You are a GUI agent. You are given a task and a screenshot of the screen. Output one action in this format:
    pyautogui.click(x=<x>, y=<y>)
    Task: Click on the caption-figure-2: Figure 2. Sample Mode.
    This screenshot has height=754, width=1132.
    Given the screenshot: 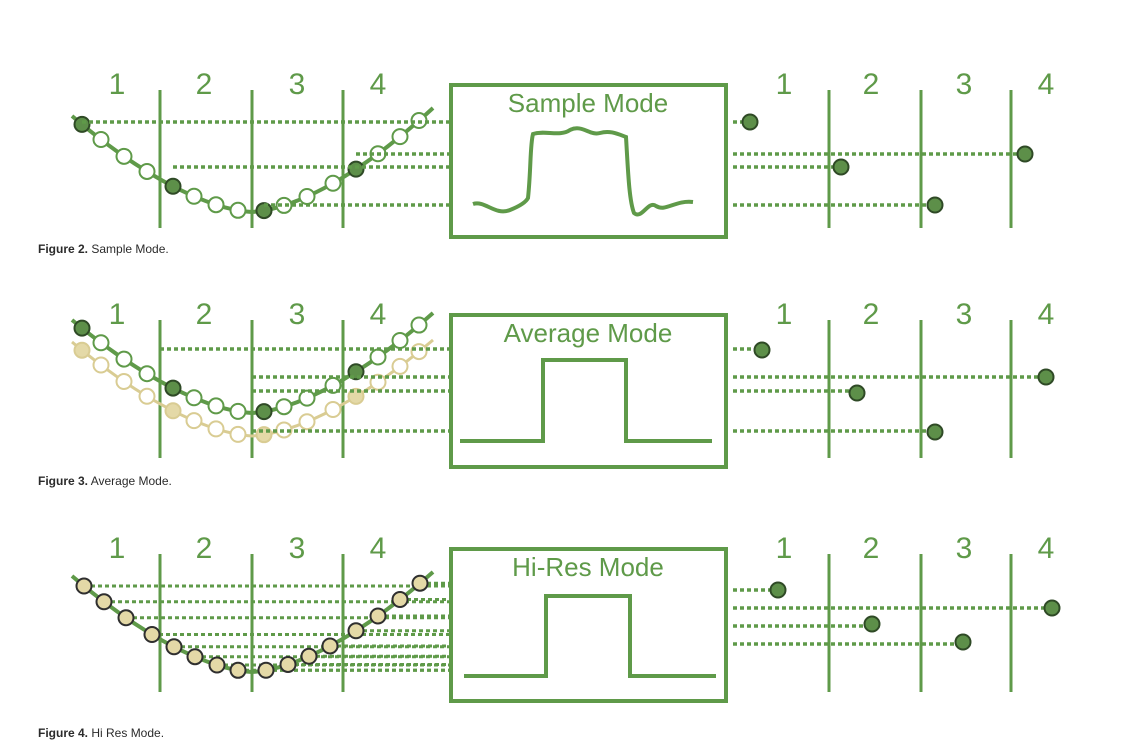 What is the action you would take?
    pyautogui.click(x=103, y=249)
    